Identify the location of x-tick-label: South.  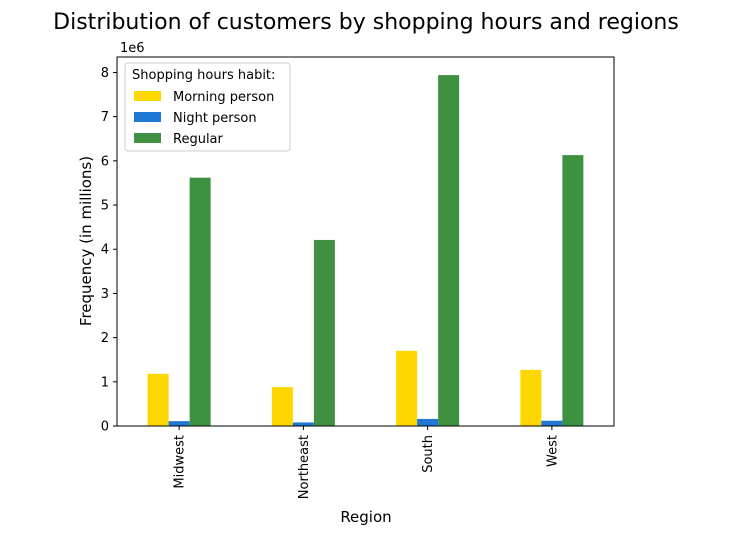
(428, 454).